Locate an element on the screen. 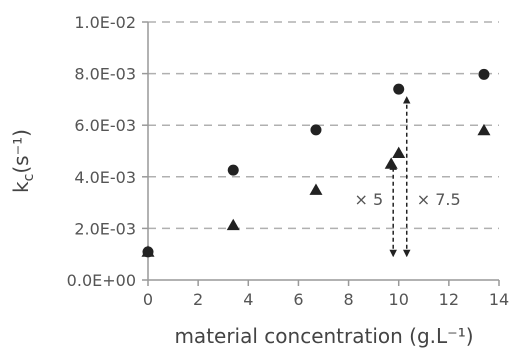 This screenshot has height=351, width=512. y-axis-title-subscript: c is located at coordinates (29, 178).